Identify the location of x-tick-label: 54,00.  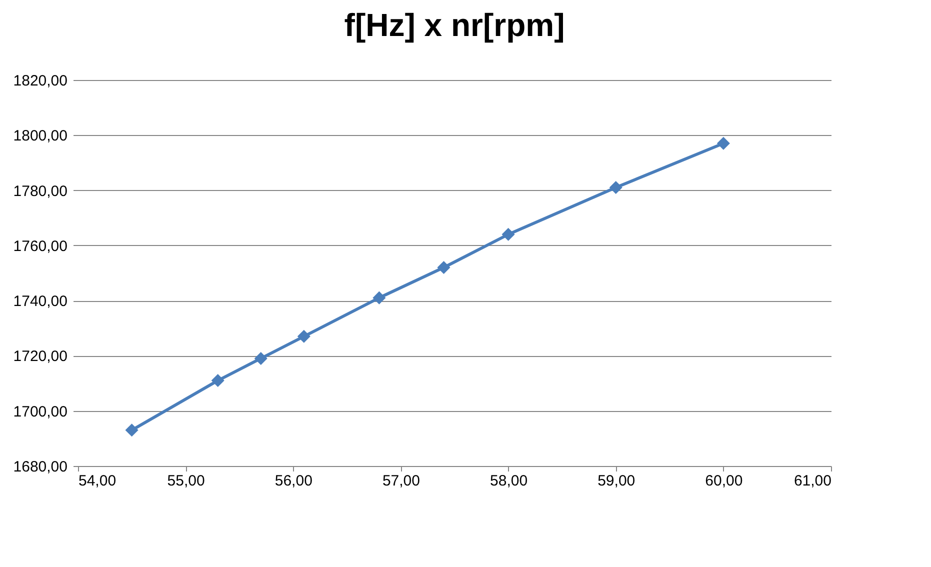
(97, 481).